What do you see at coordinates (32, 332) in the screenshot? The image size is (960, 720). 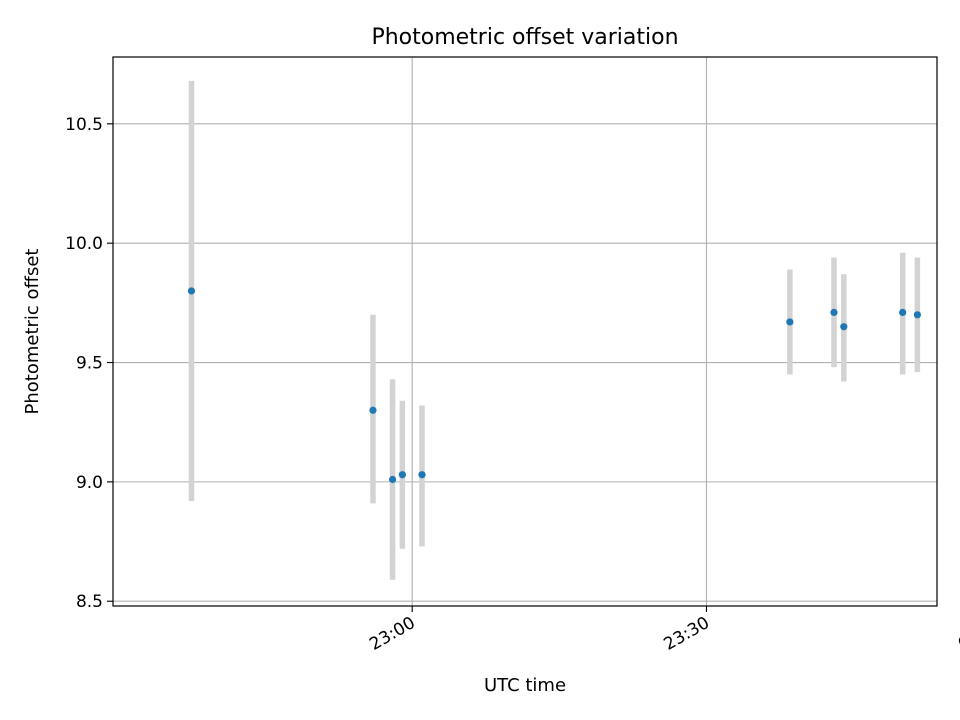 I see `y-axis-label: Photometric offset` at bounding box center [32, 332].